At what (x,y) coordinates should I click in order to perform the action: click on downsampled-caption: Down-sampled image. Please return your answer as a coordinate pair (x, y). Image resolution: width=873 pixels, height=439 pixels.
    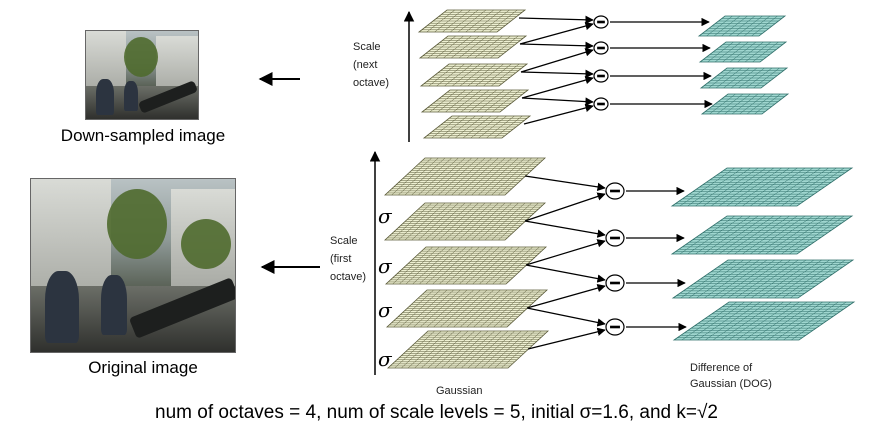
    Looking at the image, I should click on (143, 135).